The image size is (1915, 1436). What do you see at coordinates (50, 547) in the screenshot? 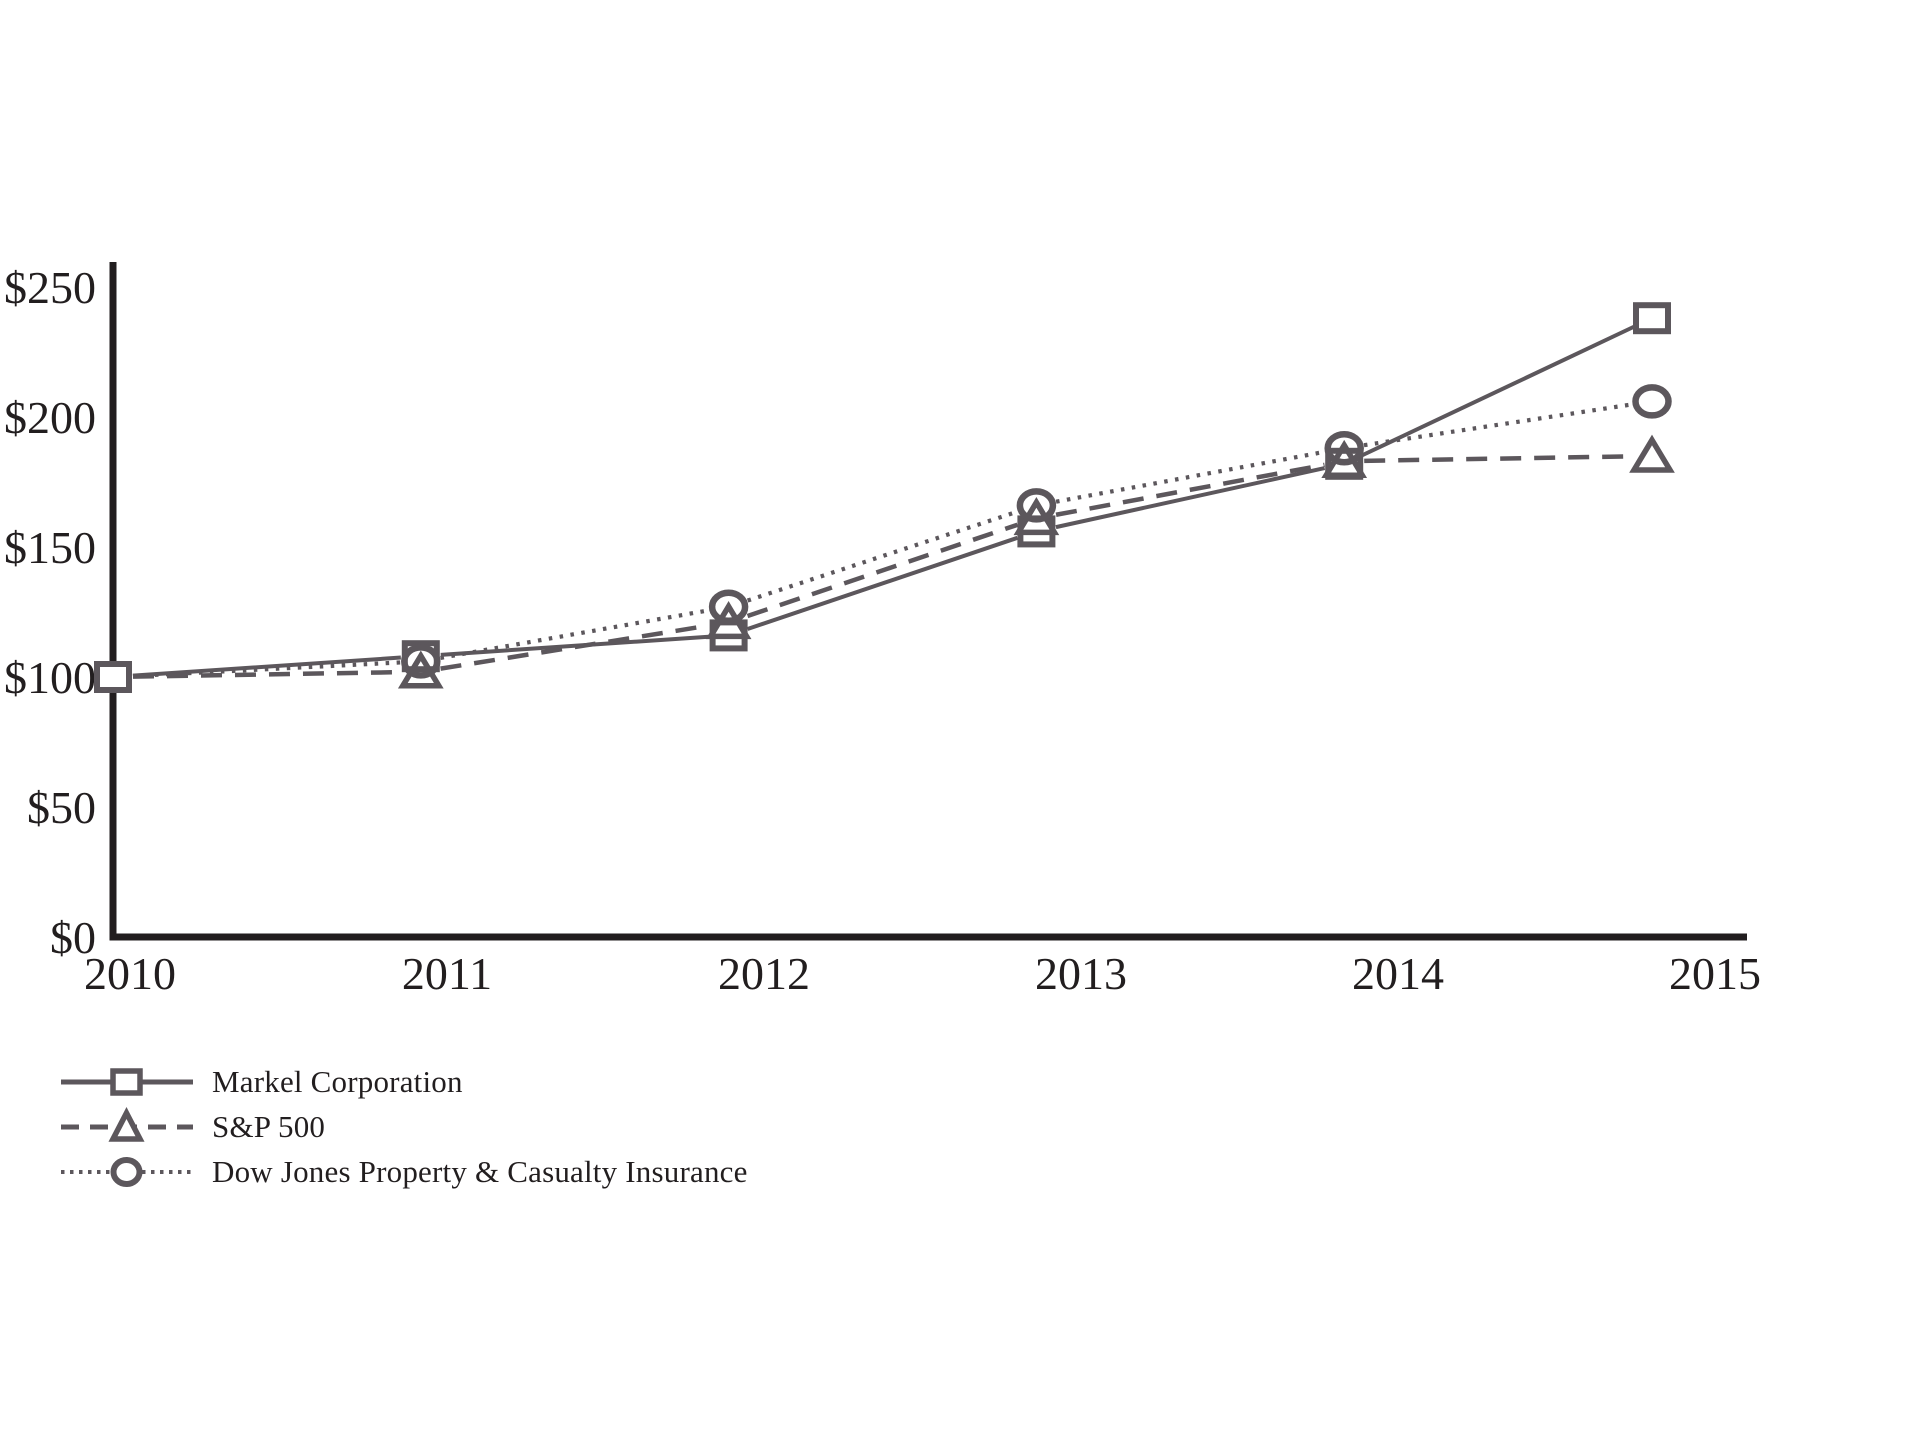
I see `y-tick-label: $150` at bounding box center [50, 547].